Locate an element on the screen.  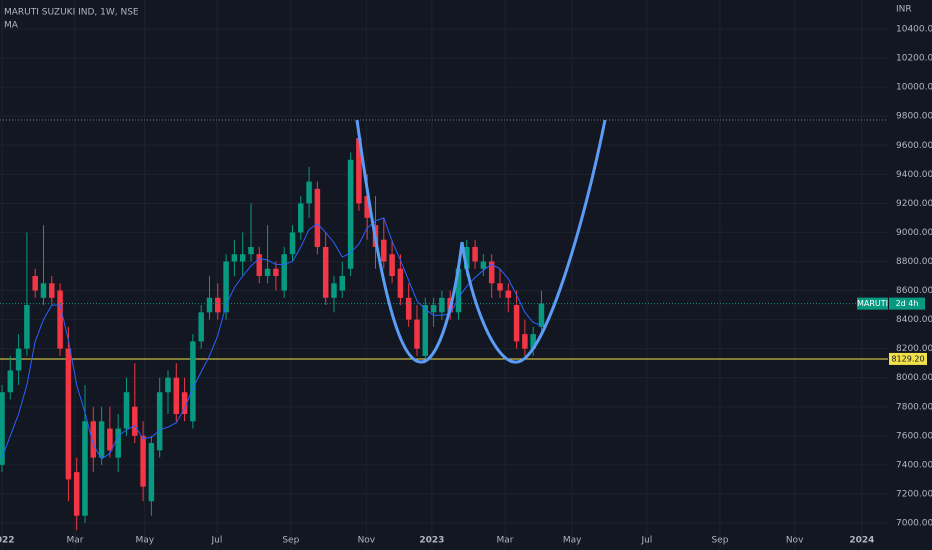
level-tag is located at coordinates (908, 358).